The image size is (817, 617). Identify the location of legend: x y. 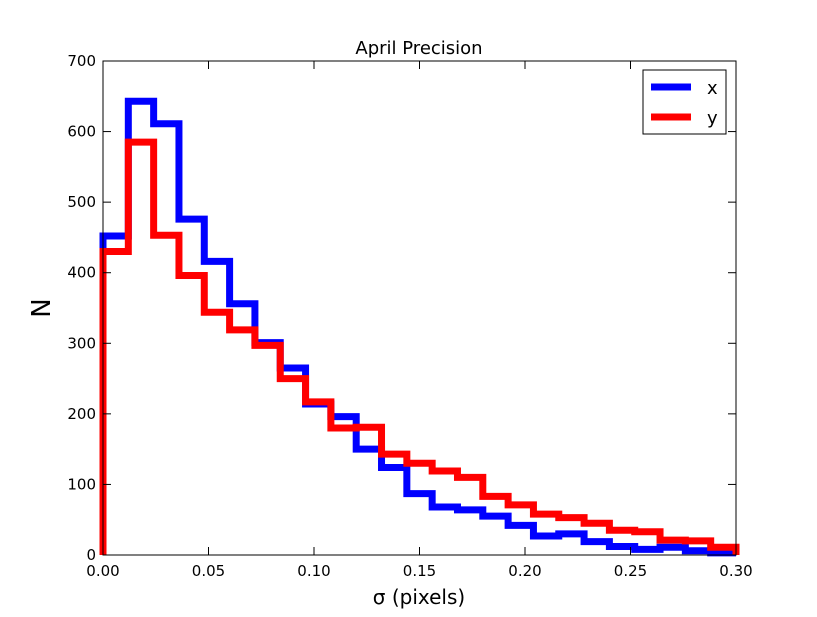
(684, 102).